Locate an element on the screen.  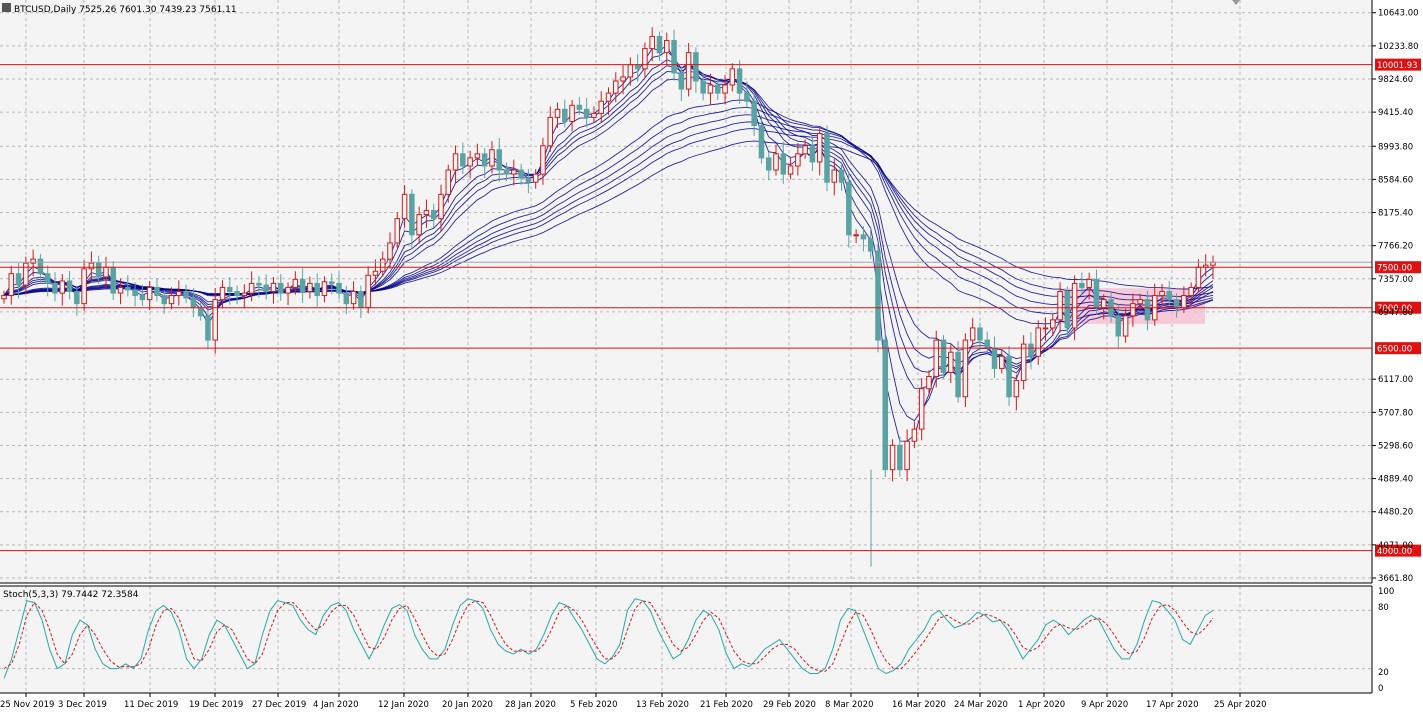
stoch-scale-label: 0 is located at coordinates (1380, 689).